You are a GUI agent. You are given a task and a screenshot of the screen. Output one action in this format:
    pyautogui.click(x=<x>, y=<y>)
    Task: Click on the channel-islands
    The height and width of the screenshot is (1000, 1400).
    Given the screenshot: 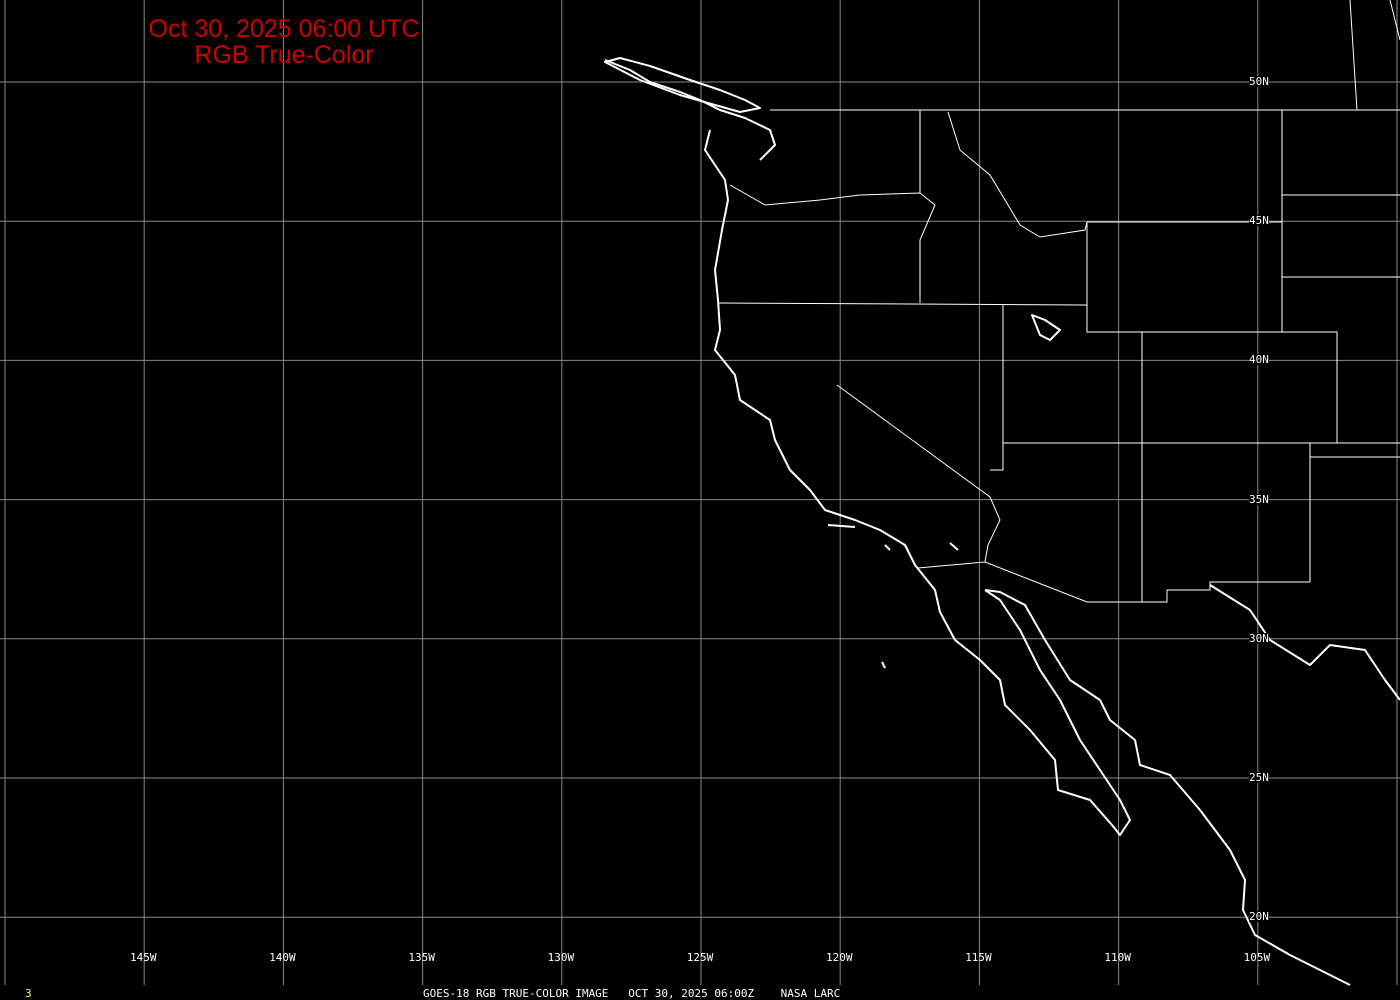 What is the action you would take?
    pyautogui.click(x=893, y=537)
    